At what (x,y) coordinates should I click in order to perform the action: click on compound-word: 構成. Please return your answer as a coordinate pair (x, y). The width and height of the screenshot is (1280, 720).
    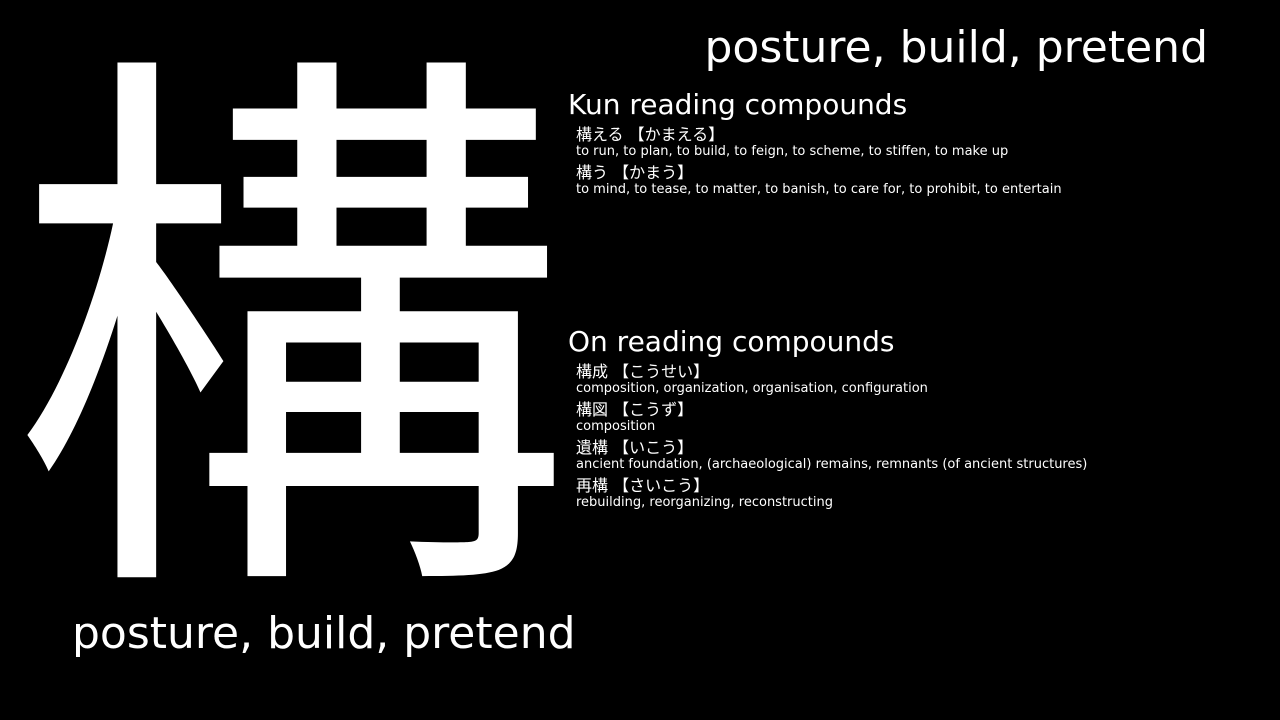
    Looking at the image, I should click on (592, 371).